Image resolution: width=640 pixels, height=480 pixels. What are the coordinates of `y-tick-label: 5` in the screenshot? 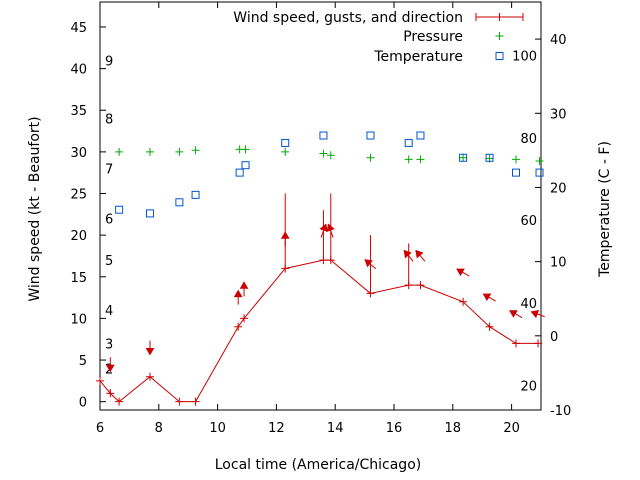 It's located at (83, 361).